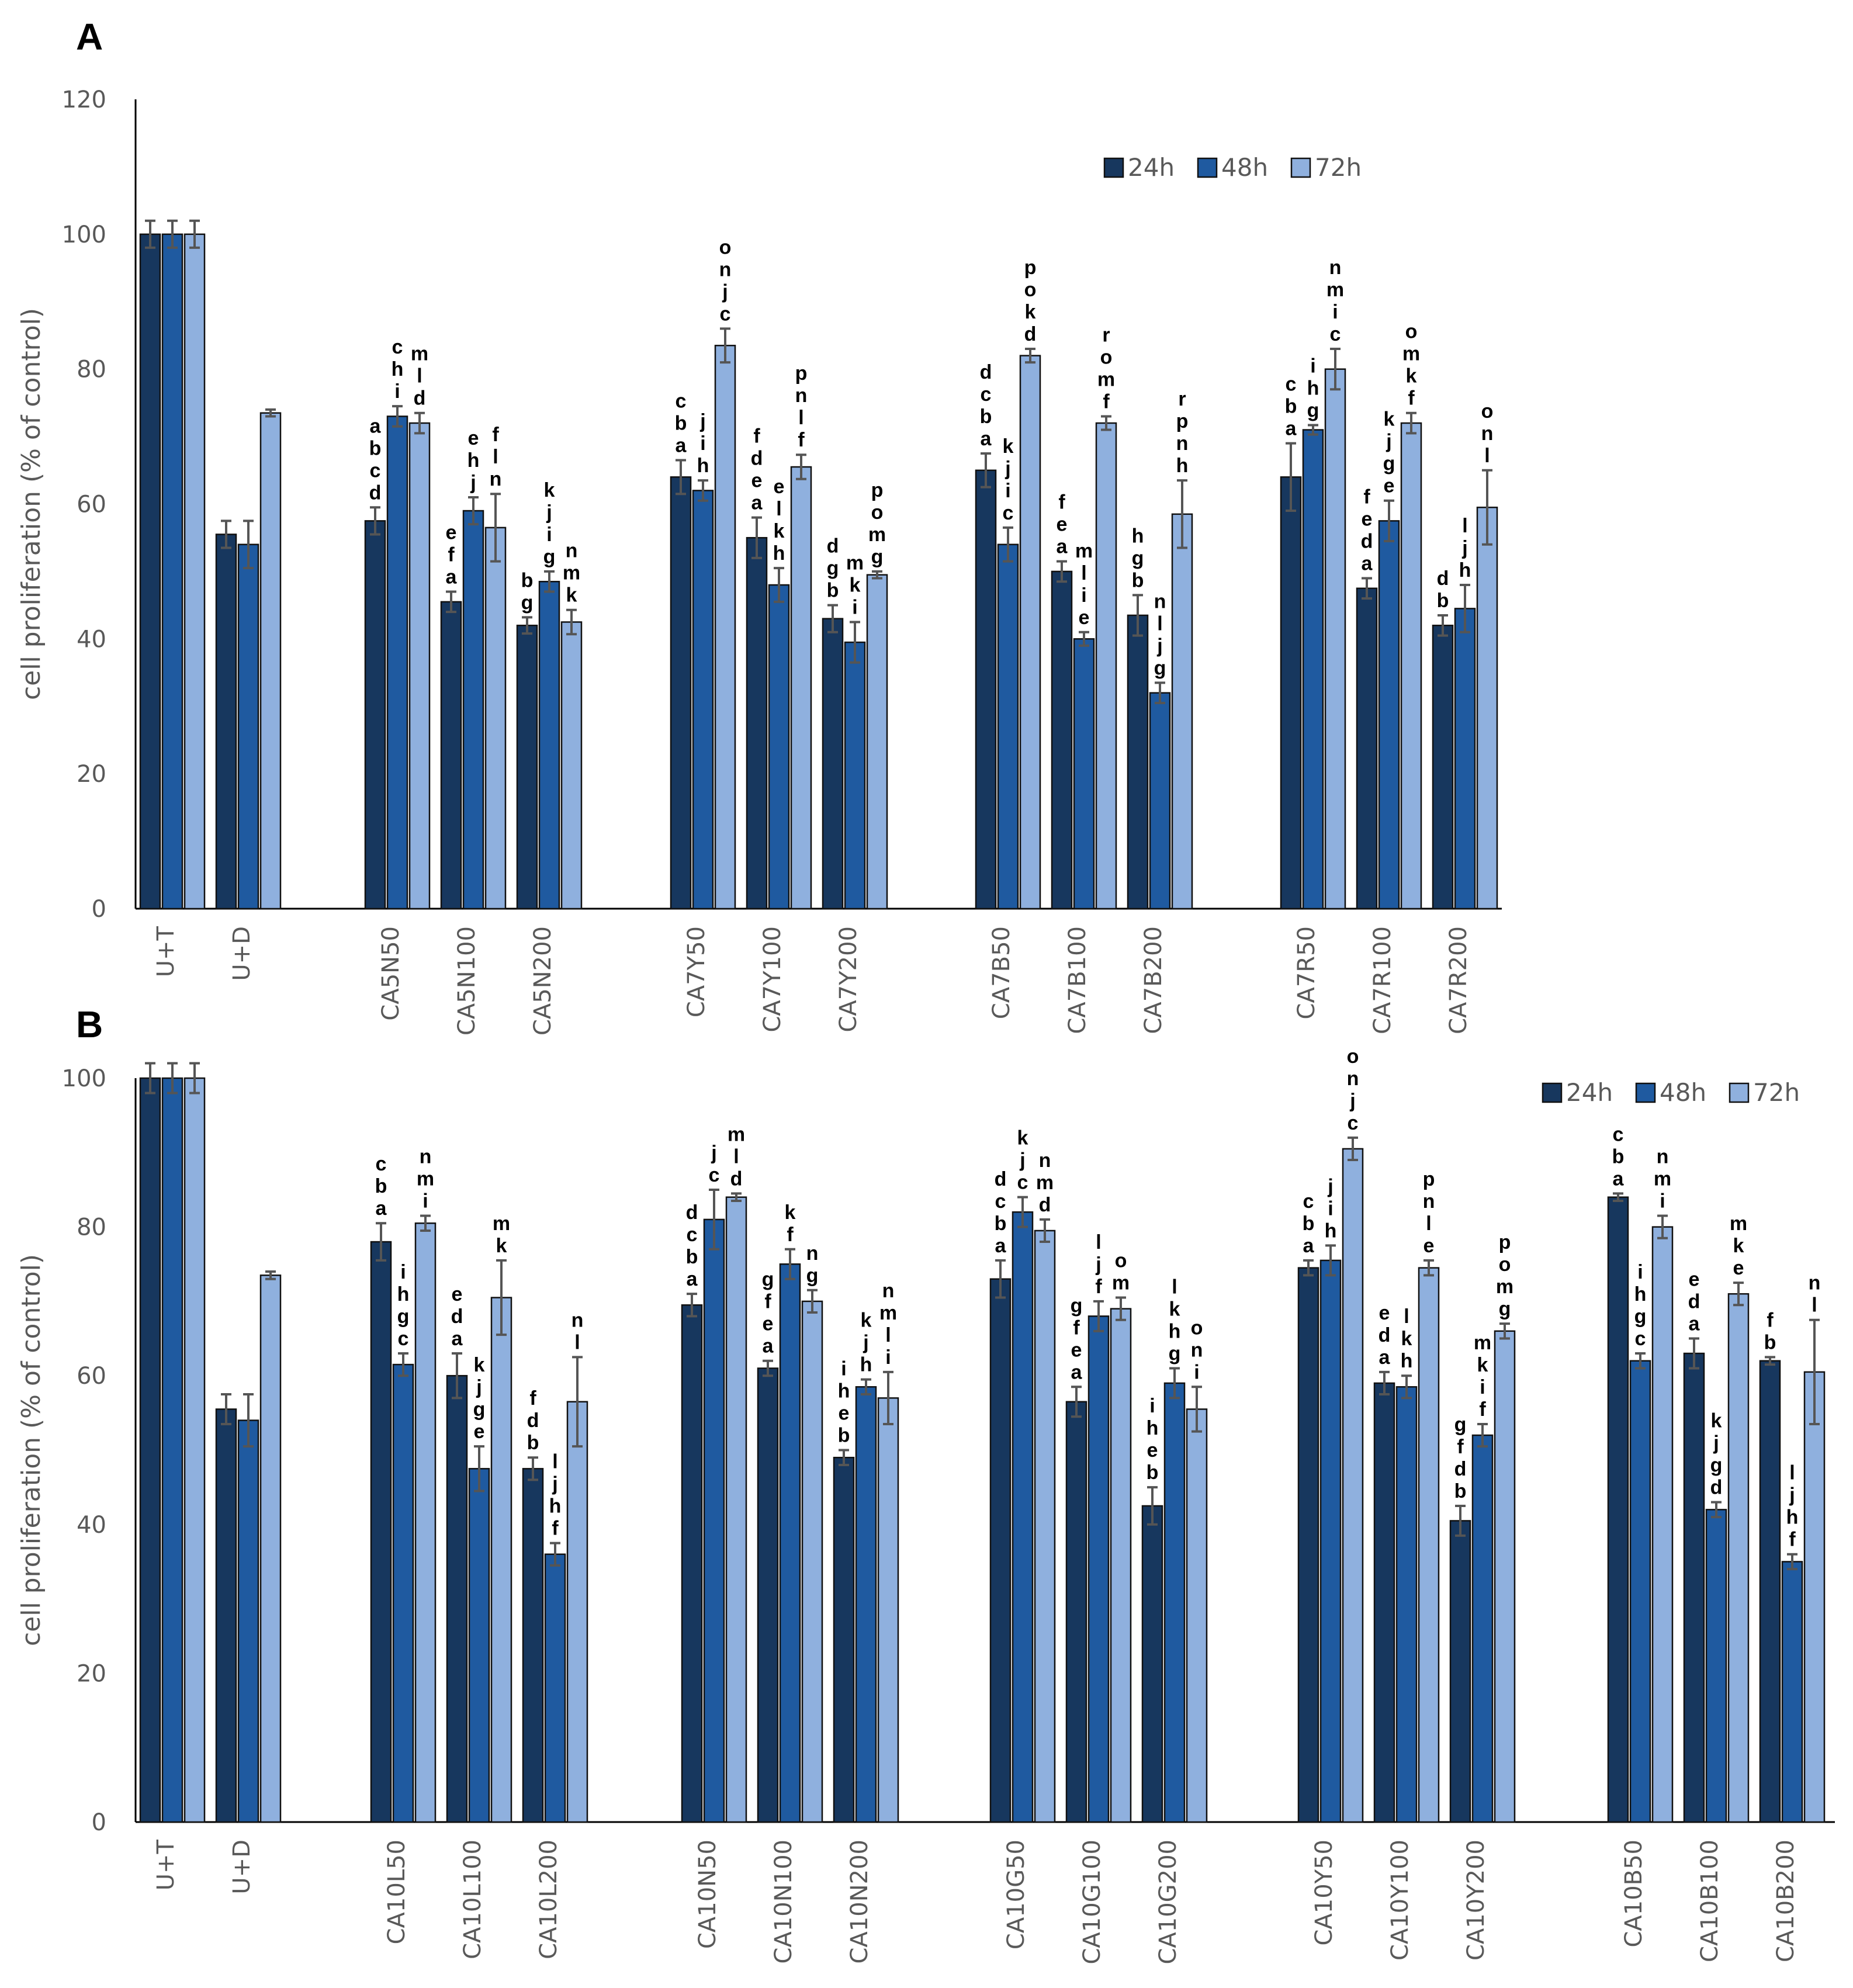 The height and width of the screenshot is (1988, 1853). What do you see at coordinates (1640, 1339) in the screenshot?
I see `significance-letter: c` at bounding box center [1640, 1339].